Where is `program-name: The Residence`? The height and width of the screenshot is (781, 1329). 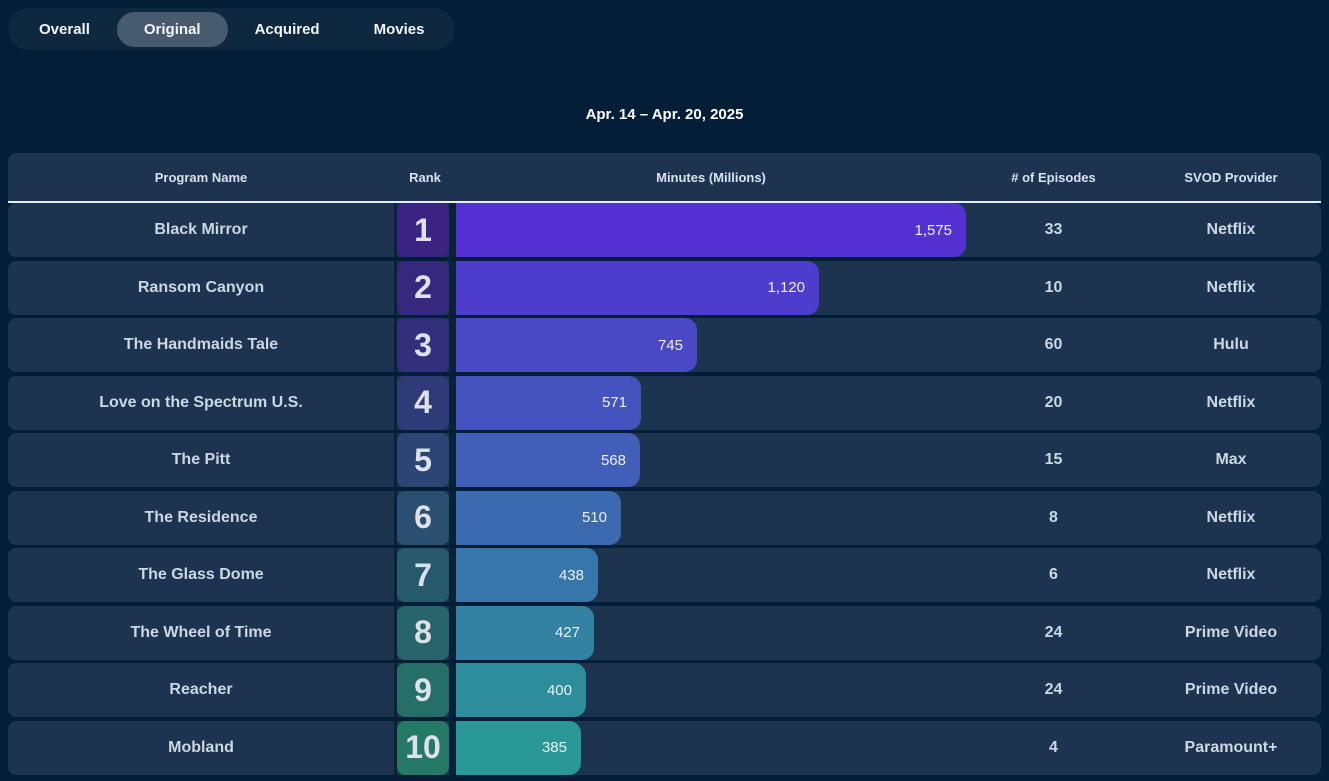
program-name: The Residence is located at coordinates (201, 517).